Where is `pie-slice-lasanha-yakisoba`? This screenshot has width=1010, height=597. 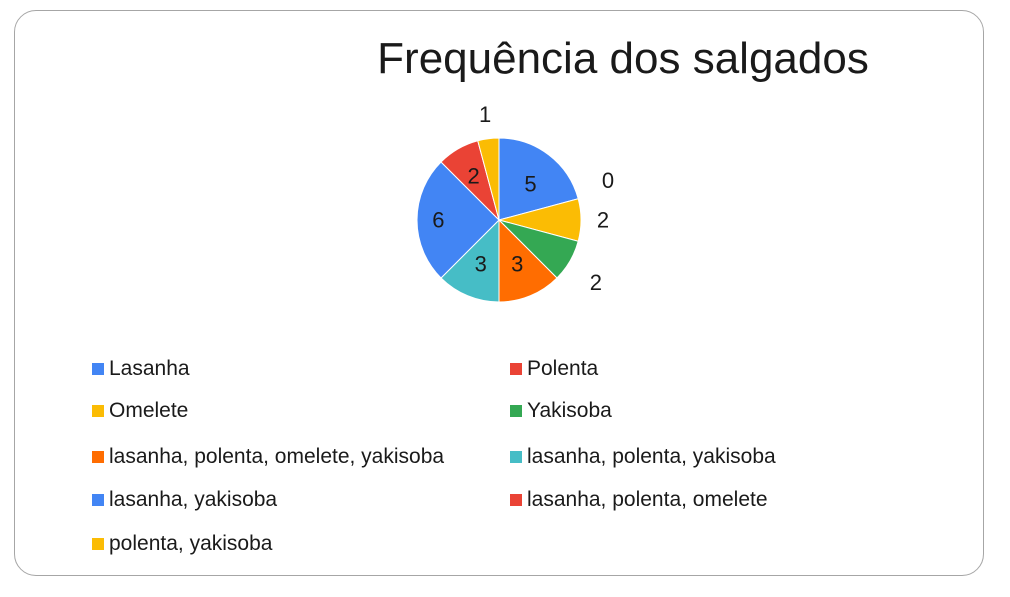 pie-slice-lasanha-yakisoba is located at coordinates (458, 220).